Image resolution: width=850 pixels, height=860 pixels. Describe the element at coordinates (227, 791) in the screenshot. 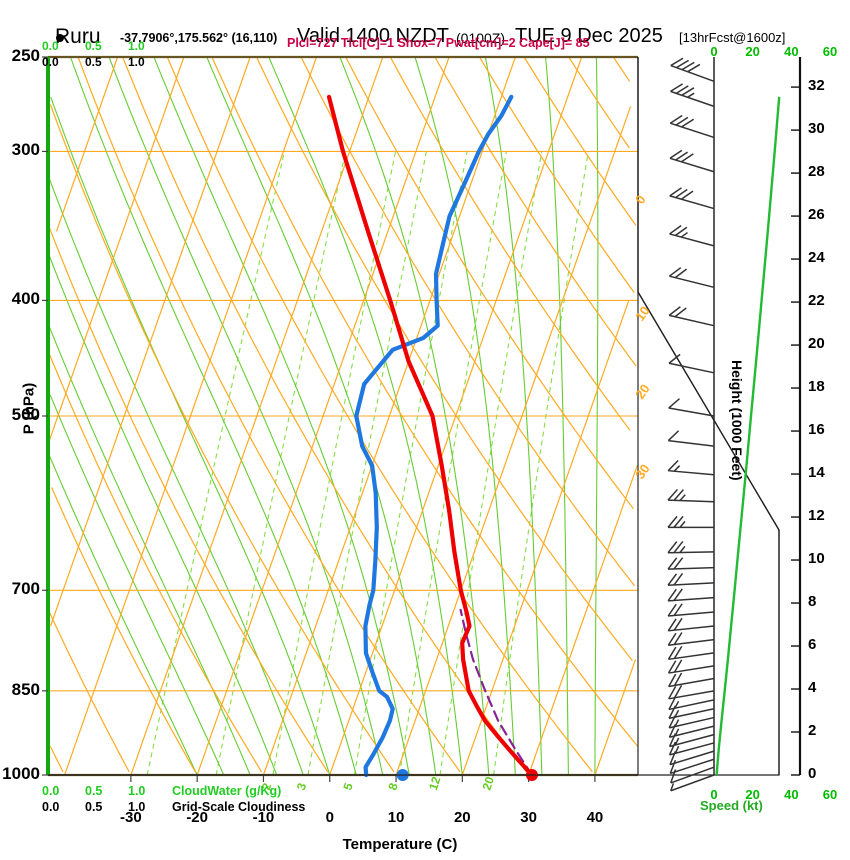

I see `cloudwater-label: CloudWater (g/Kg)` at that location.